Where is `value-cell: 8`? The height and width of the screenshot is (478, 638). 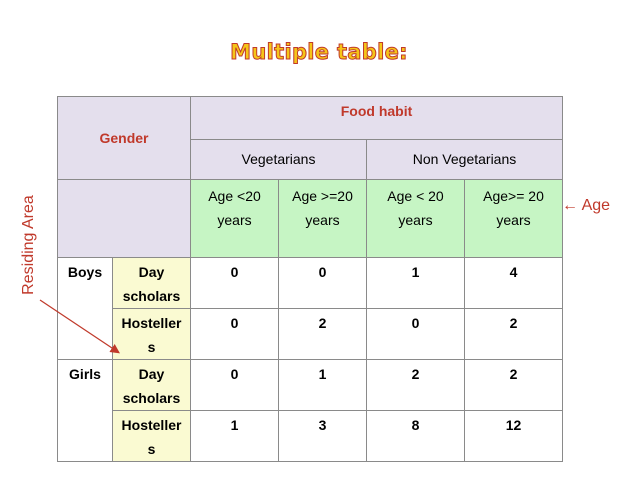
value-cell: 8 is located at coordinates (415, 436).